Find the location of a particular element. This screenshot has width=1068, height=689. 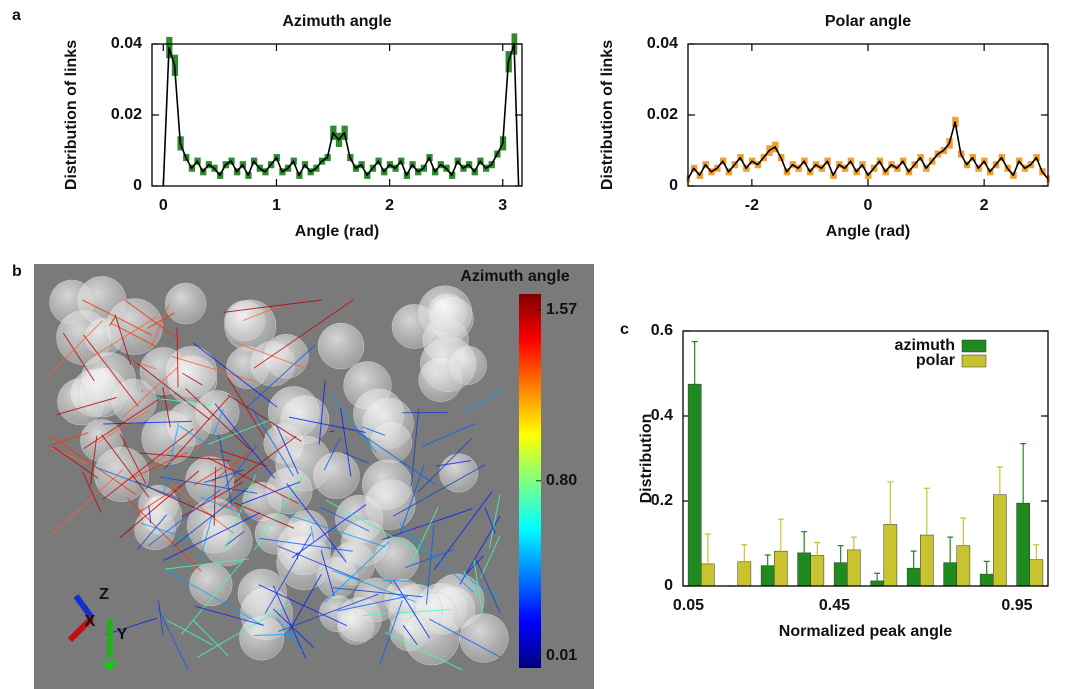

x-tick-label: 0.45 is located at coordinates (834, 605).